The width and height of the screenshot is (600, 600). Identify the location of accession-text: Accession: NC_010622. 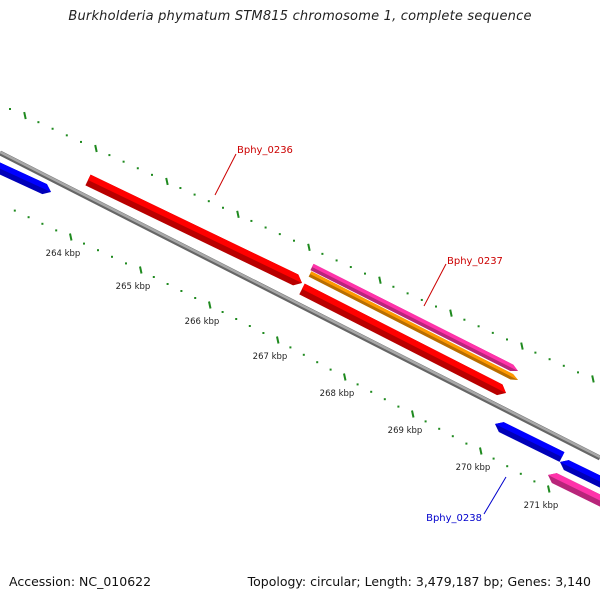
(80, 581).